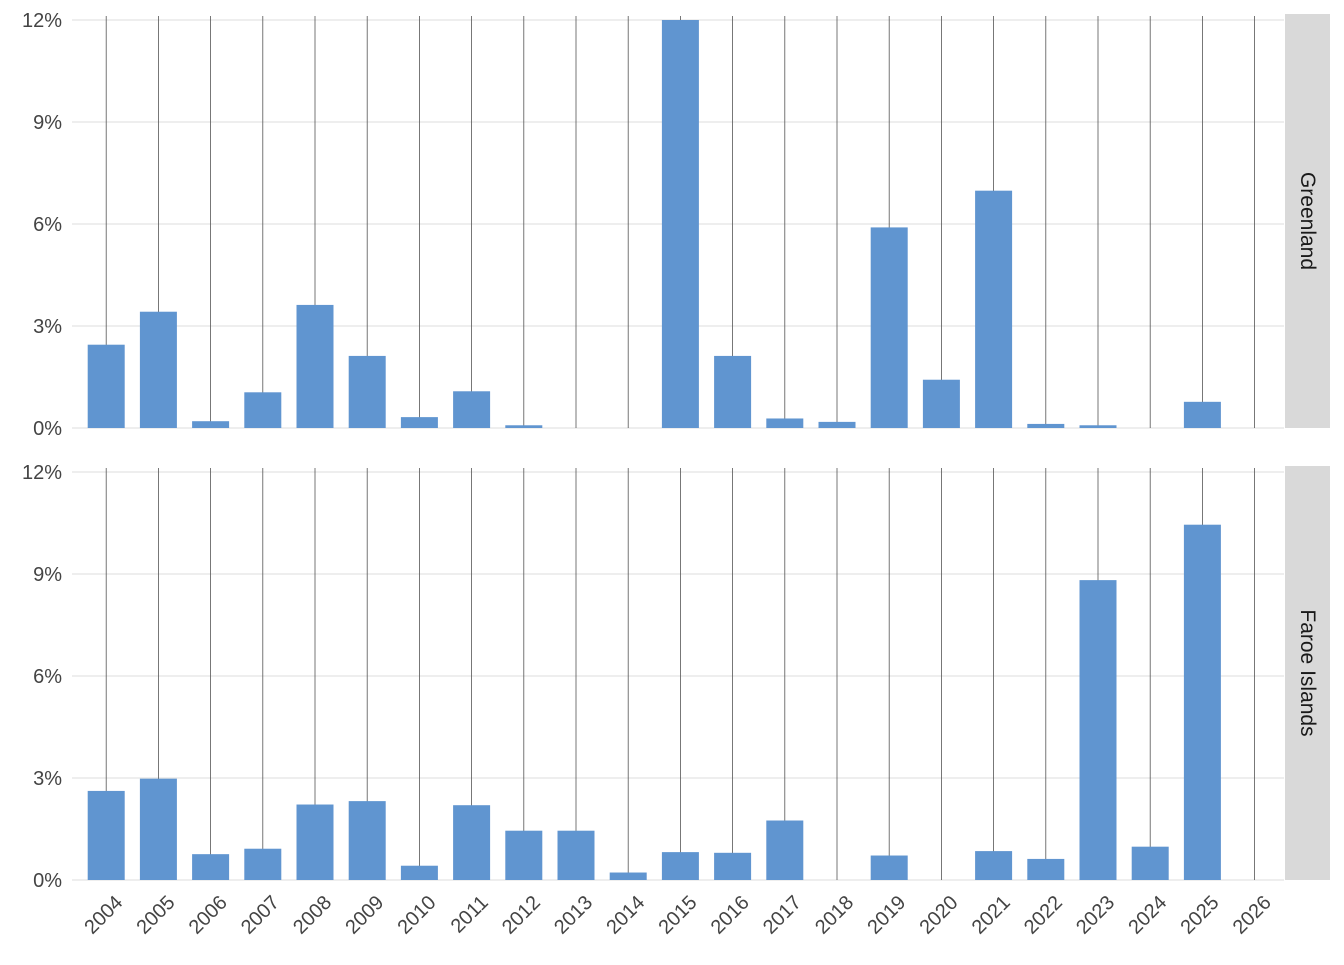 Image resolution: width=1344 pixels, height=965 pixels. Describe the element at coordinates (312, 915) in the screenshot. I see `x-tick-label: 2008` at that location.